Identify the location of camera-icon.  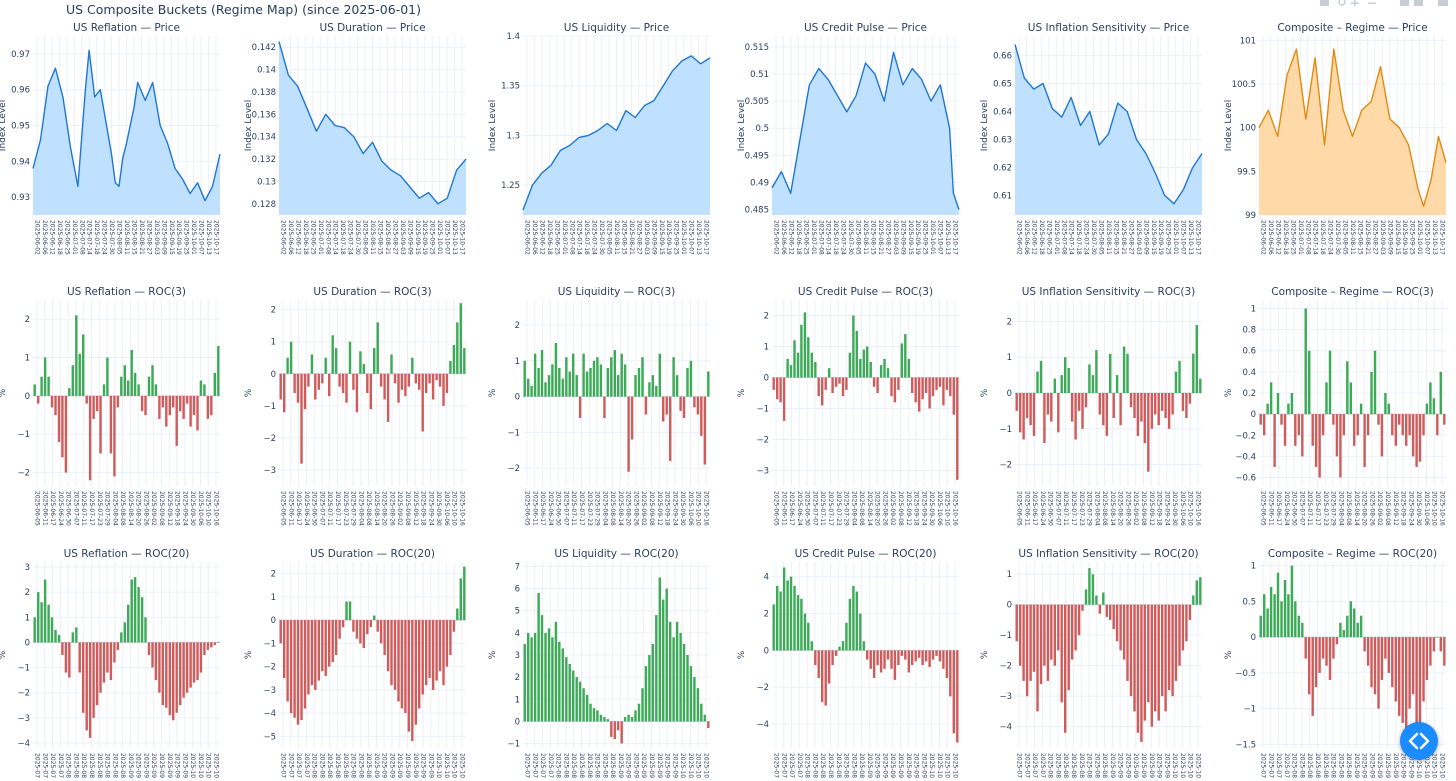
(1324, 3).